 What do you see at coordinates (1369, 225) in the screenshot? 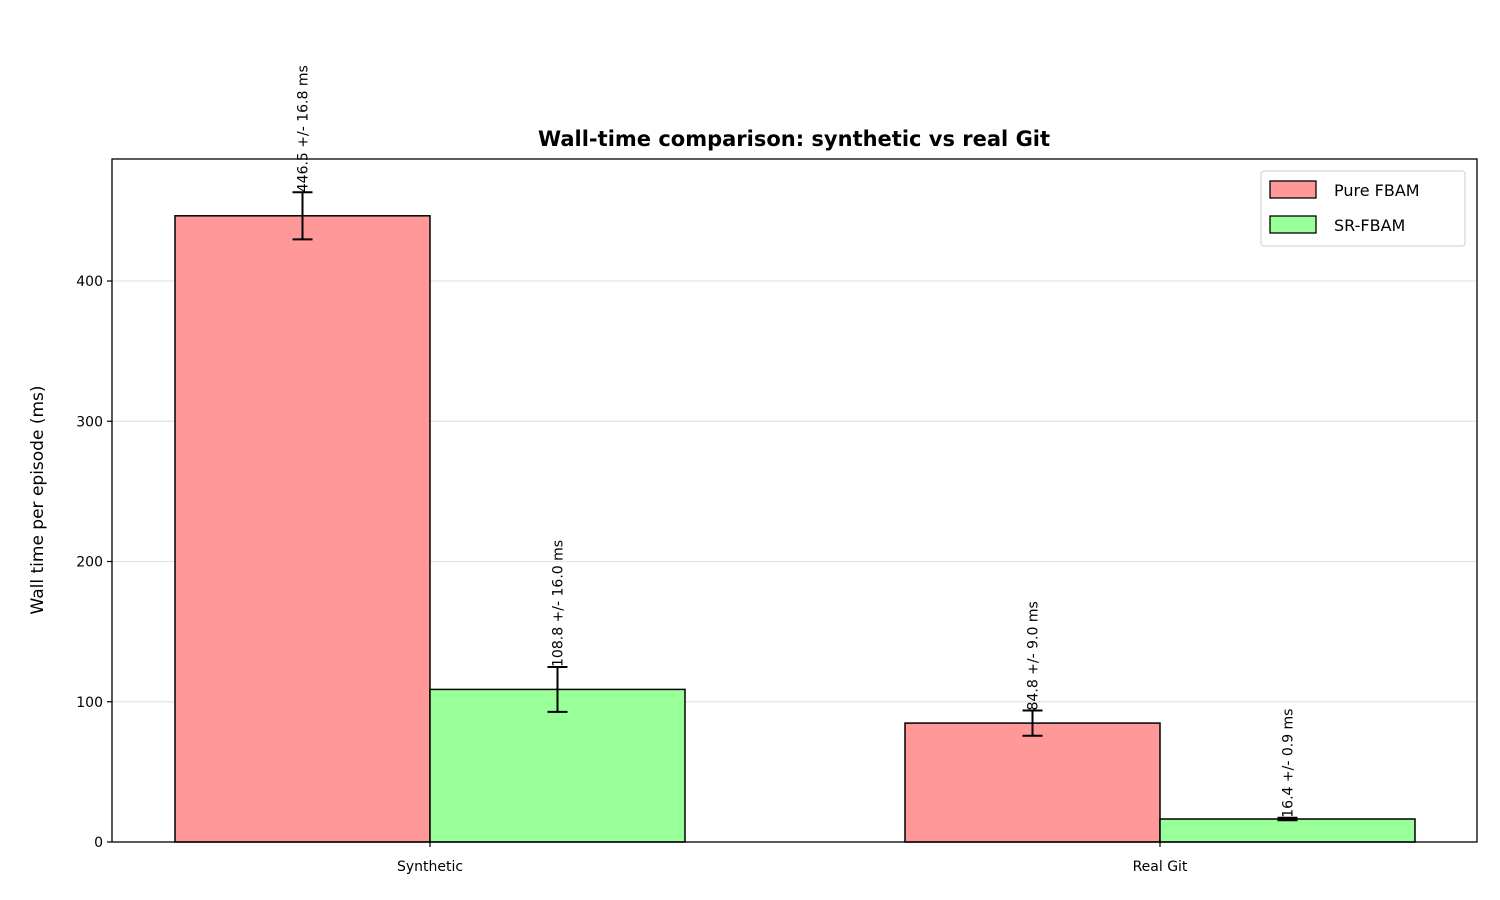
I see `legend-label-sr-fbam: SR-FBAM` at bounding box center [1369, 225].